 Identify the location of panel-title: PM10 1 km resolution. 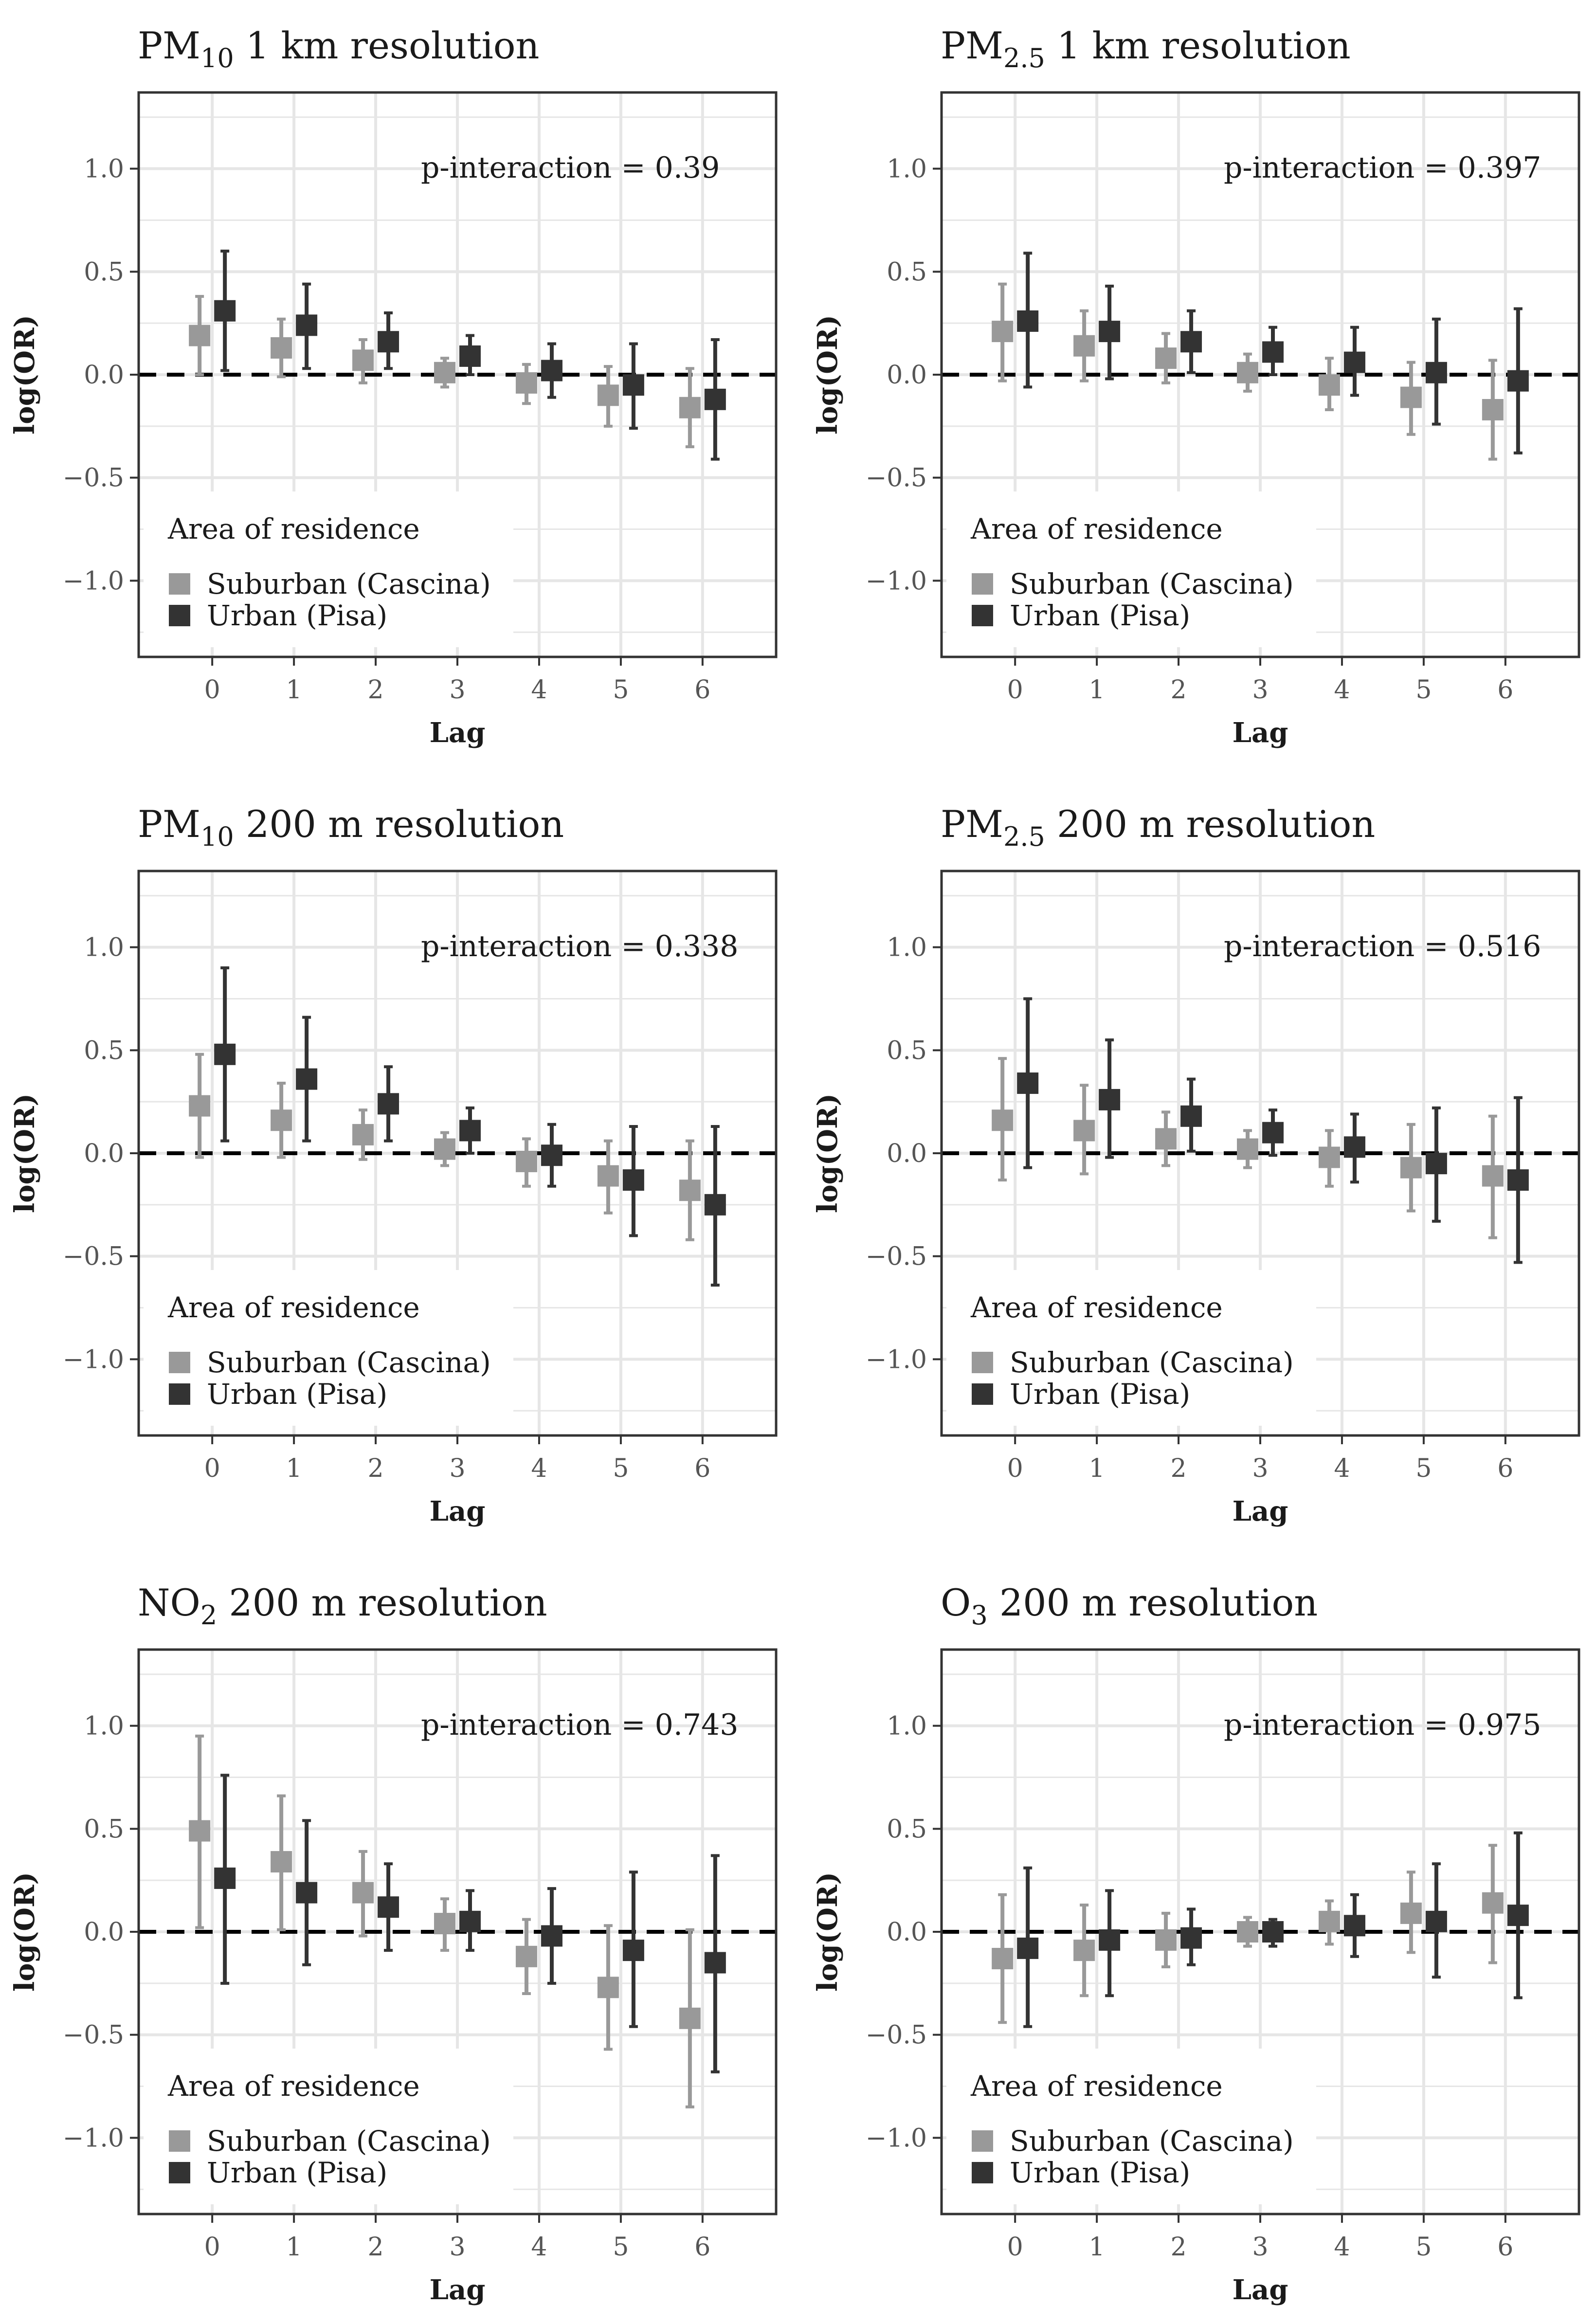
(339, 48).